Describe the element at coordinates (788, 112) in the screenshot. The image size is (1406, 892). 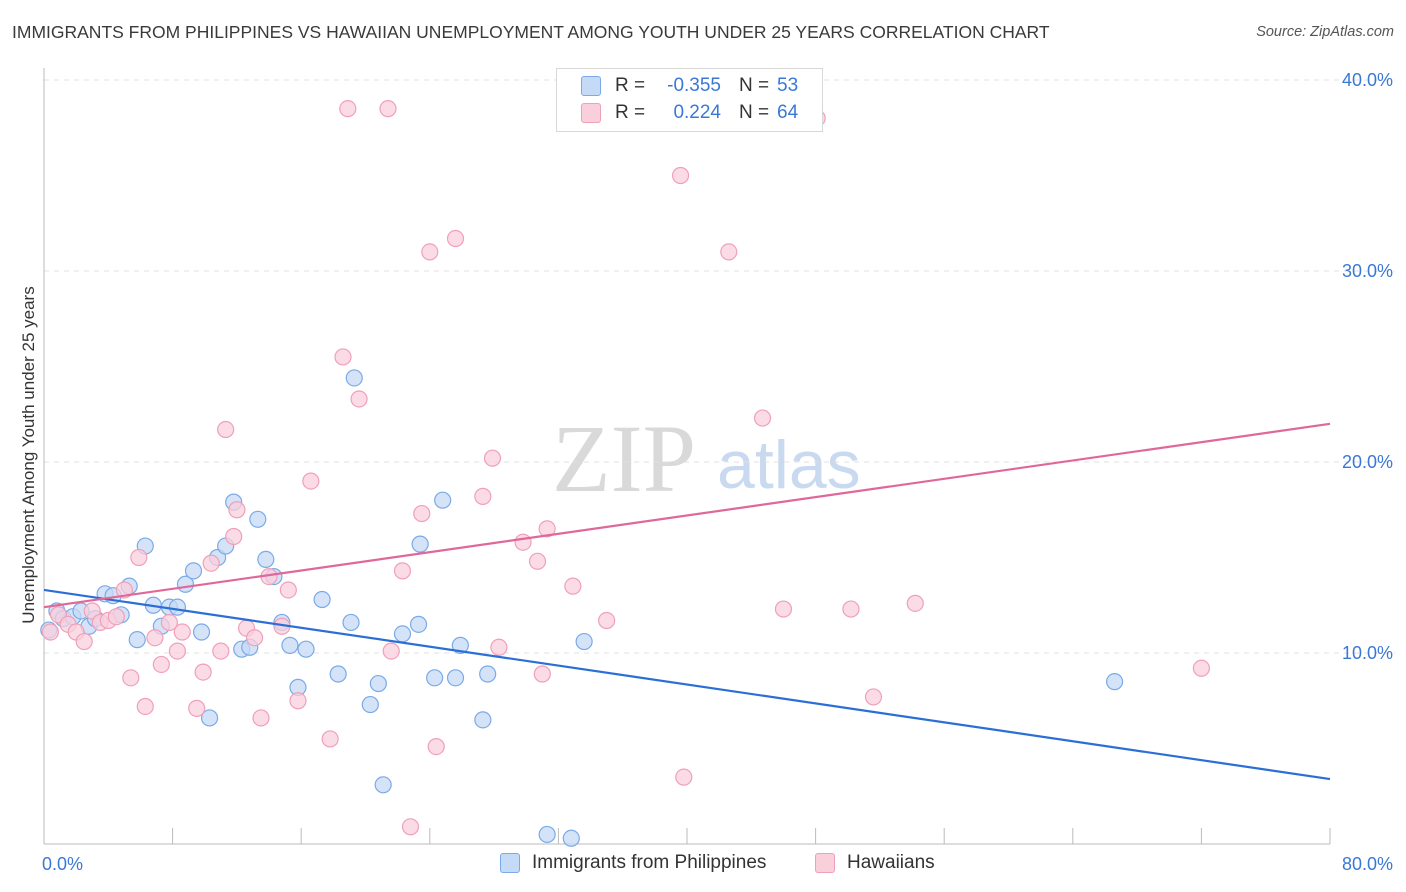
I see `n-value: 64` at that location.